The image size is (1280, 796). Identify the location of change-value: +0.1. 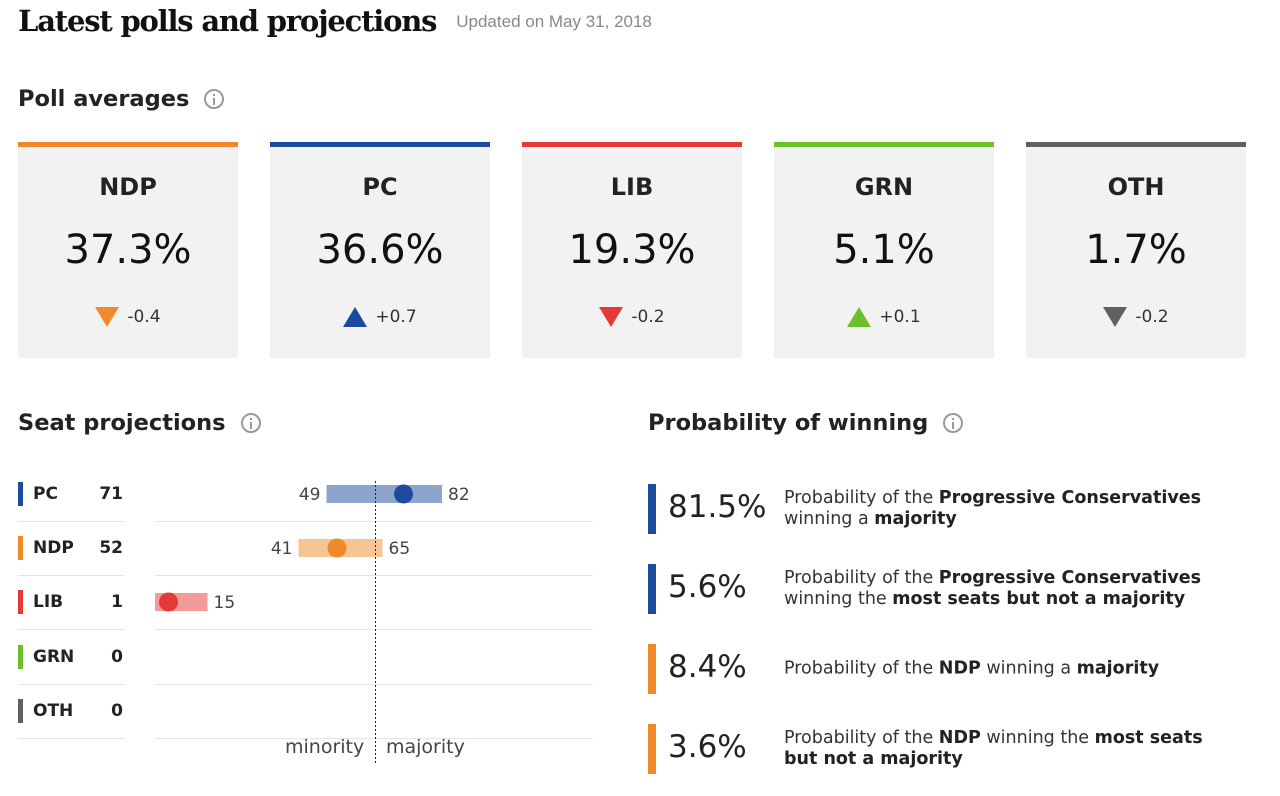
(900, 317).